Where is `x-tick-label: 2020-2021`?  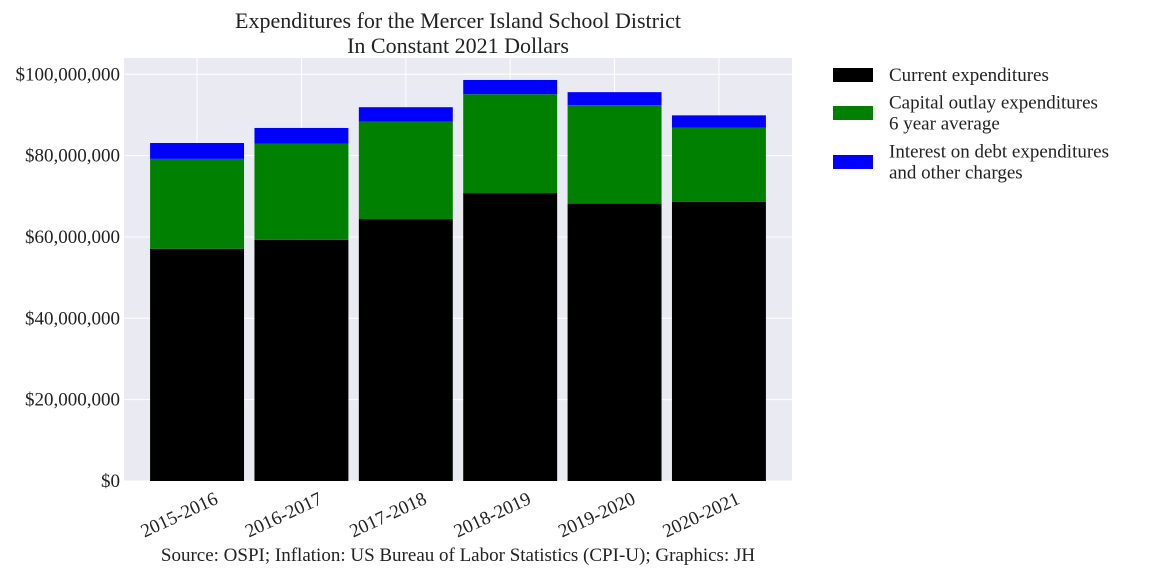
x-tick-label: 2020-2021 is located at coordinates (701, 515).